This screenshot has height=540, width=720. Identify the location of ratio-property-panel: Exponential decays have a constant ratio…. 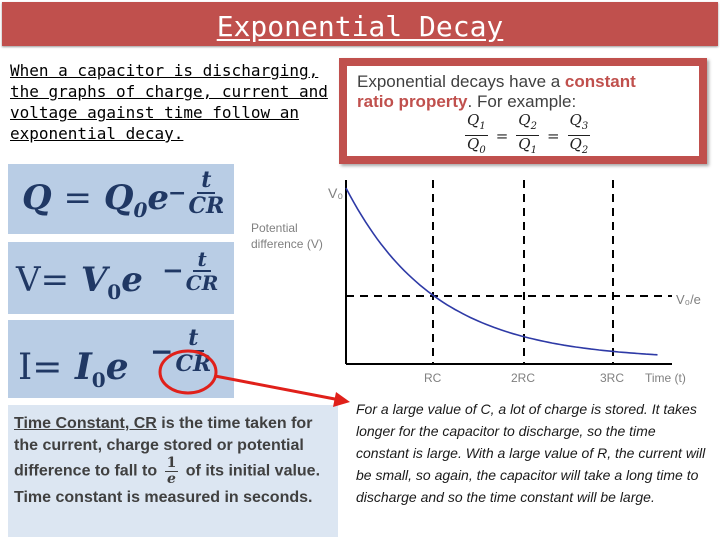
(523, 111).